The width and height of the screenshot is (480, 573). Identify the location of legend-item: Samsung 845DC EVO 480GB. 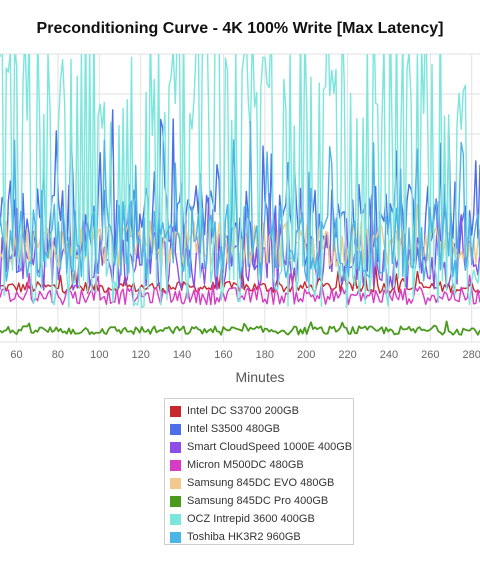
(261, 483).